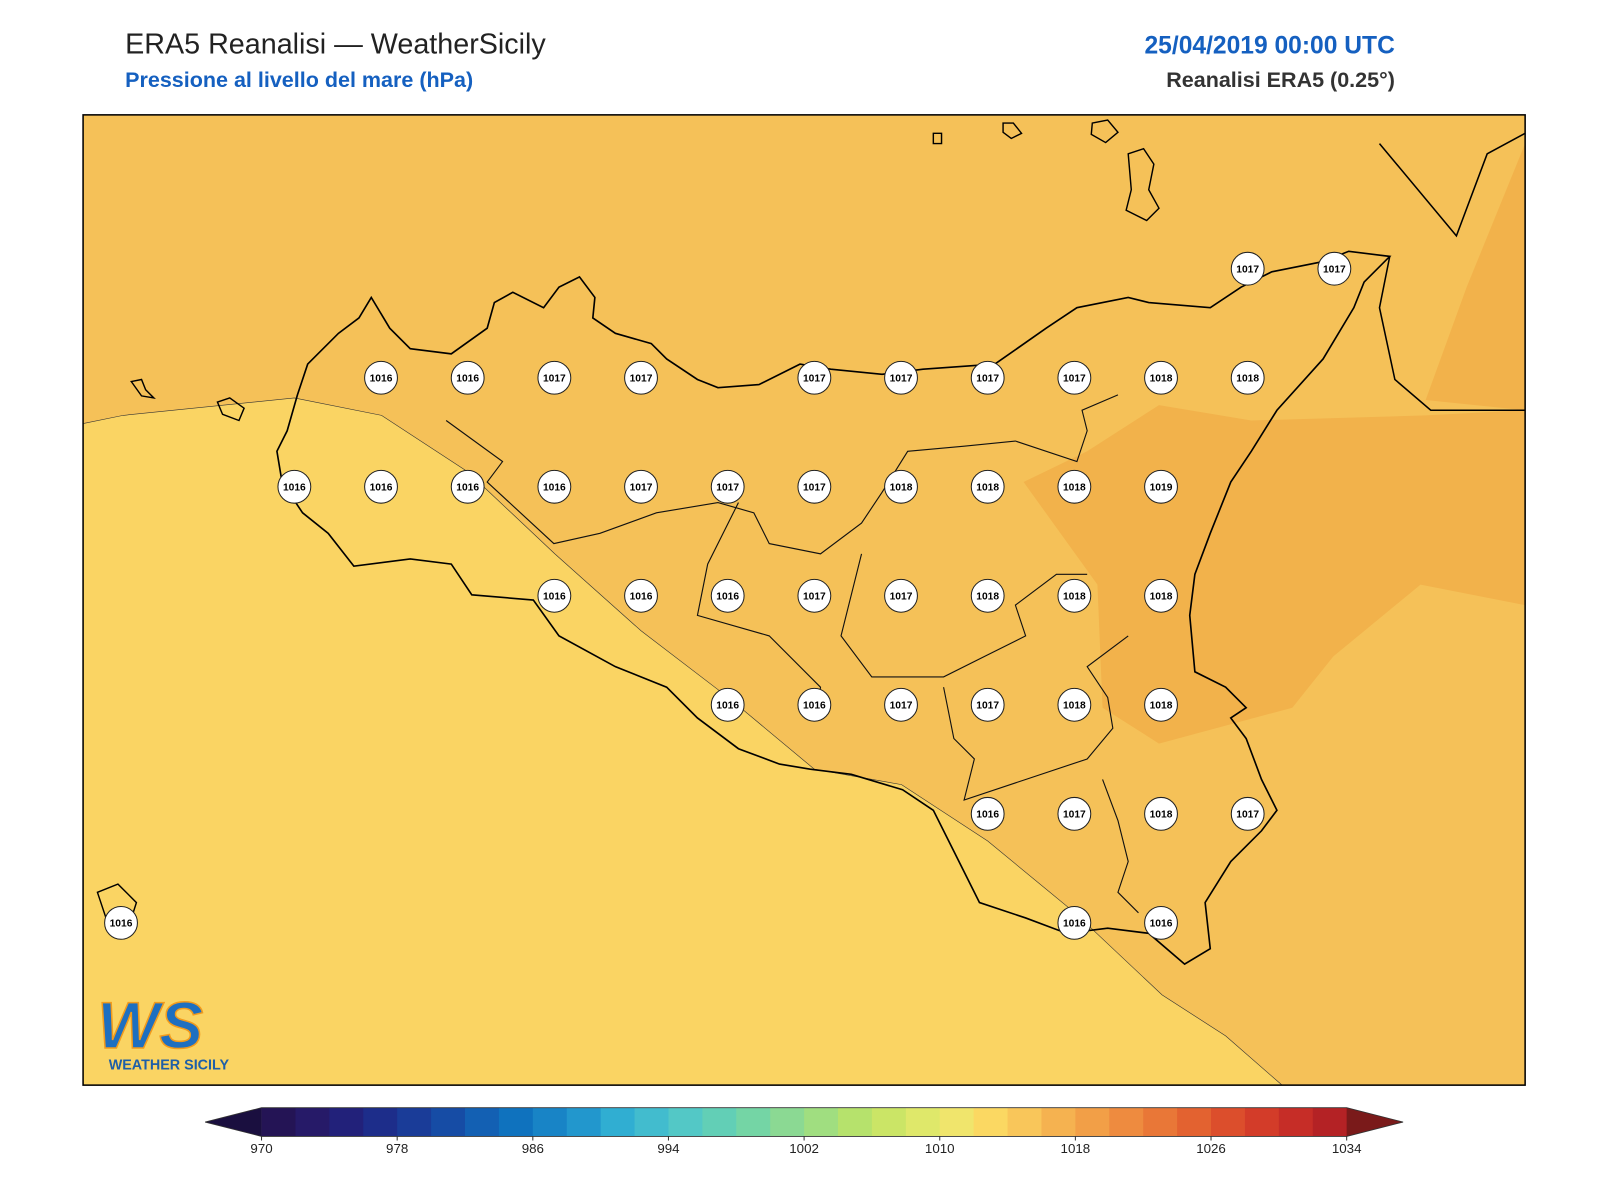 Image resolution: width=1600 pixels, height=1200 pixels. Describe the element at coordinates (804, 1148) in the screenshot. I see `colorbar-tick-label: 1002` at that location.